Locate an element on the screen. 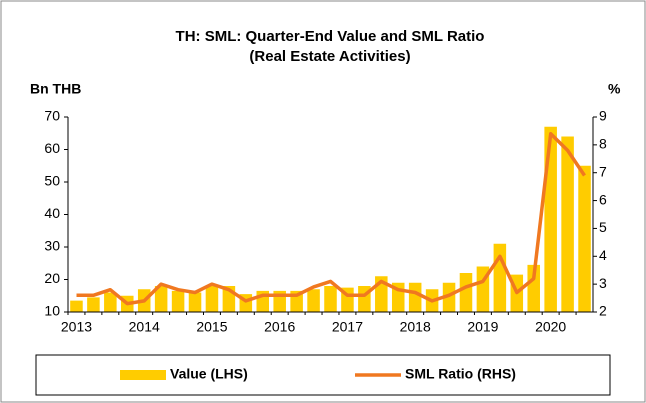 This screenshot has height=403, width=646. x-tick-label: 2015 is located at coordinates (211, 327).